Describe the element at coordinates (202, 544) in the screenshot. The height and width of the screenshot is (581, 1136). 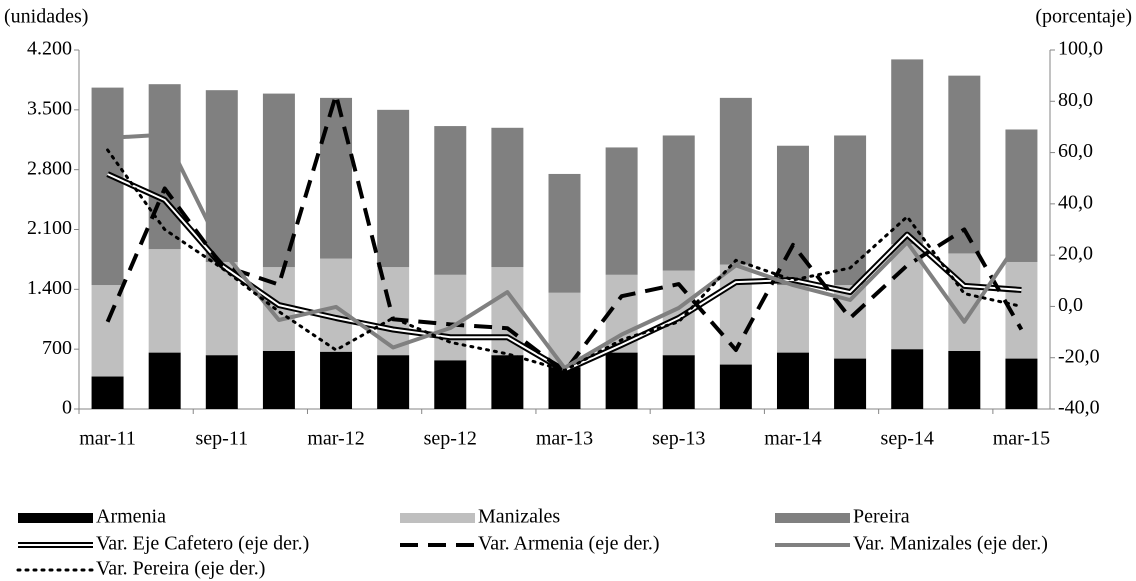
I see `legend-label: Var. Eje Cafetero (eje der.)` at that location.